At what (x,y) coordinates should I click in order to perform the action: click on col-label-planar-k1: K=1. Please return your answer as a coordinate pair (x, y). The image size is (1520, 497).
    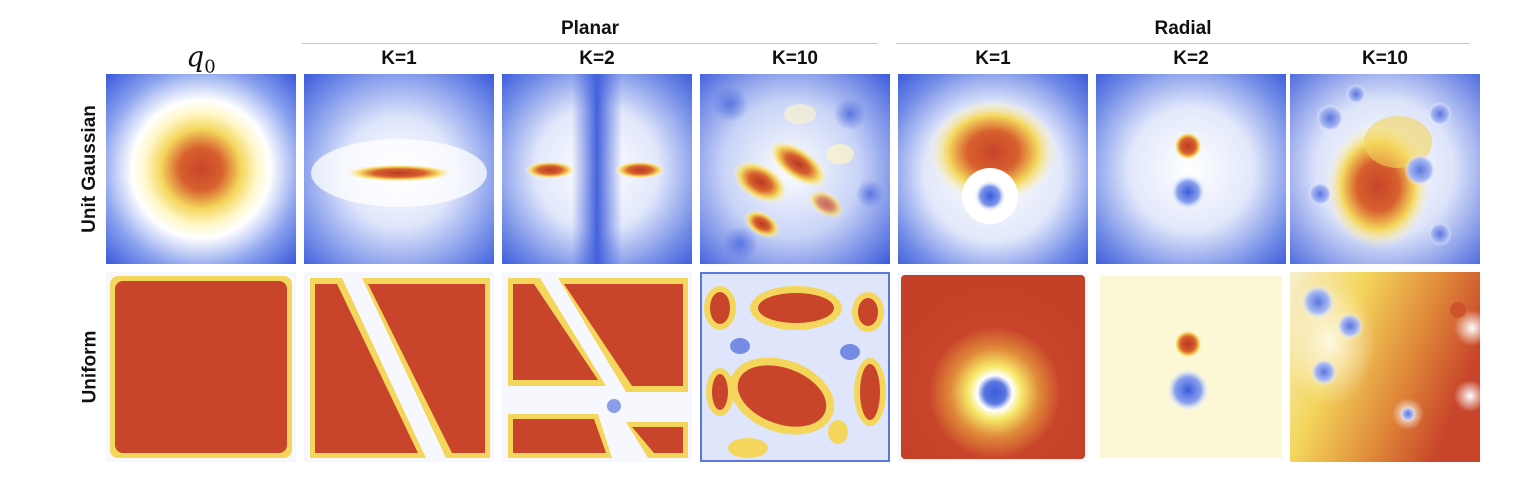
    Looking at the image, I should click on (399, 58).